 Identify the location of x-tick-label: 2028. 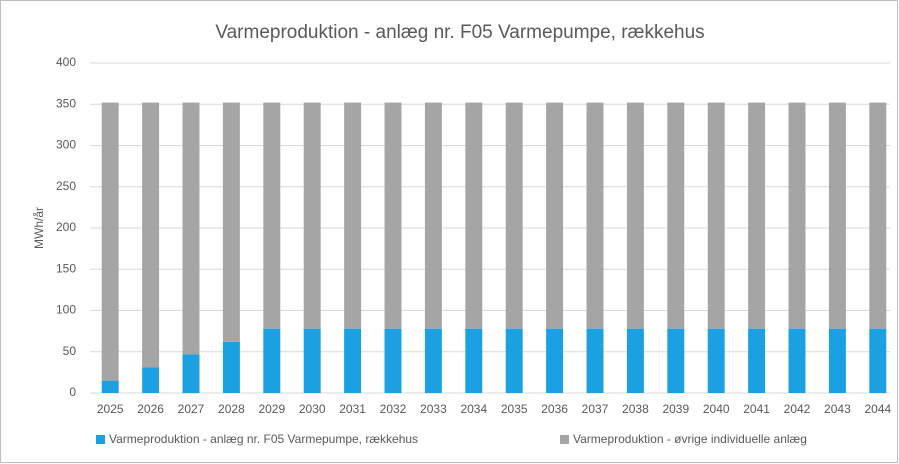
(231, 409).